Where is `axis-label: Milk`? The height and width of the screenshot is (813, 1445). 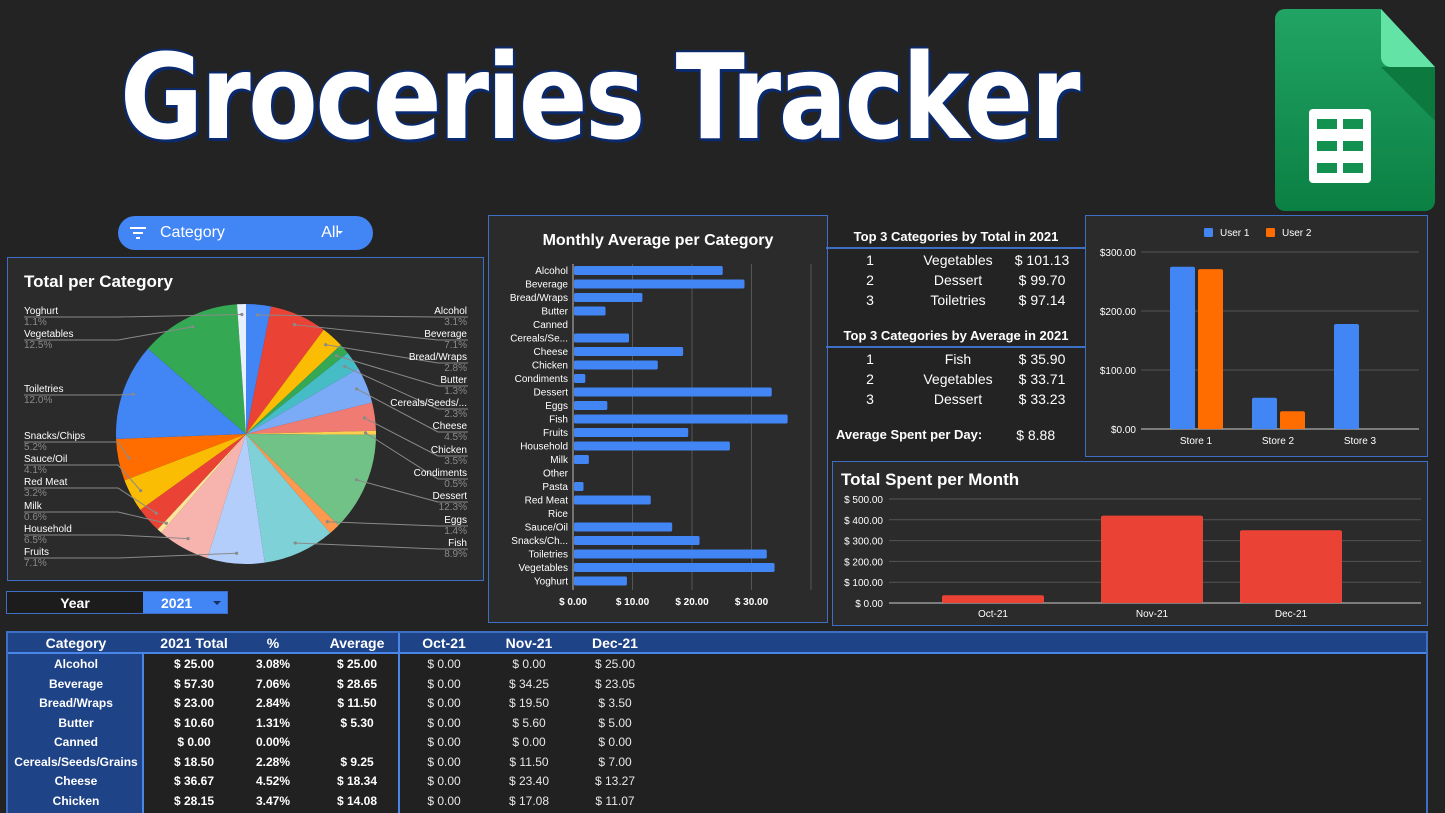
axis-label: Milk is located at coordinates (559, 460).